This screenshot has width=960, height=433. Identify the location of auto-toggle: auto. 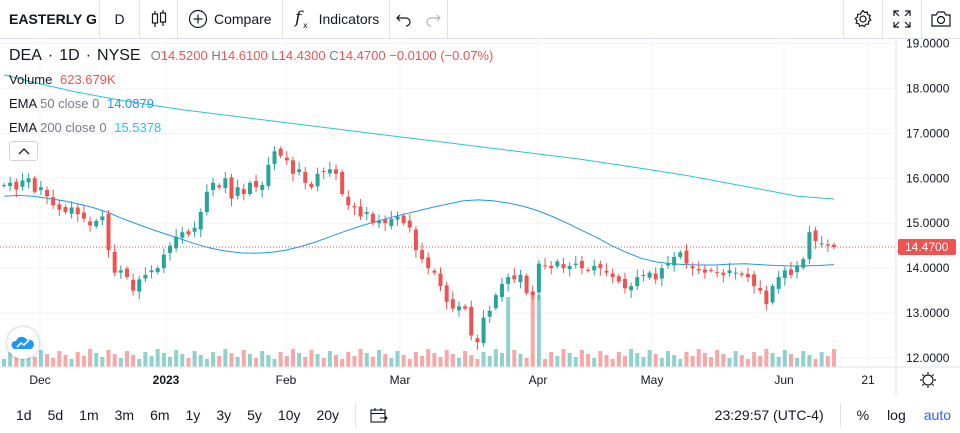
(937, 414).